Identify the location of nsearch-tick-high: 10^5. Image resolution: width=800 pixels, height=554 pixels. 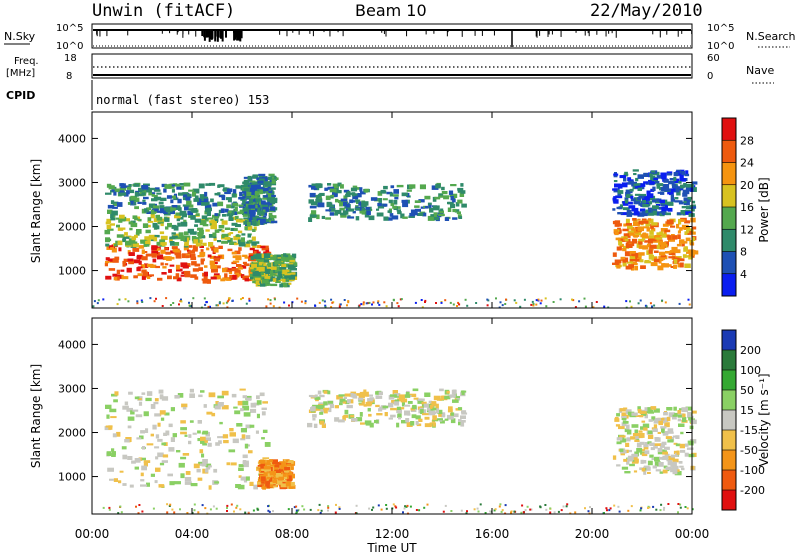
(720, 28).